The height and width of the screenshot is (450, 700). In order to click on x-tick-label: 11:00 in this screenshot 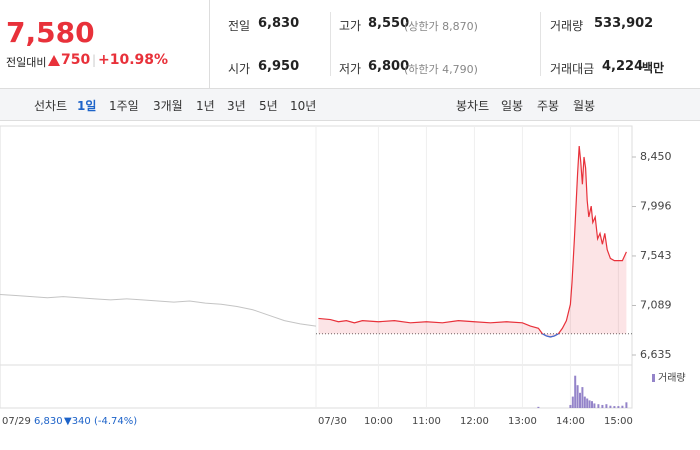, I will do `click(426, 421)`.